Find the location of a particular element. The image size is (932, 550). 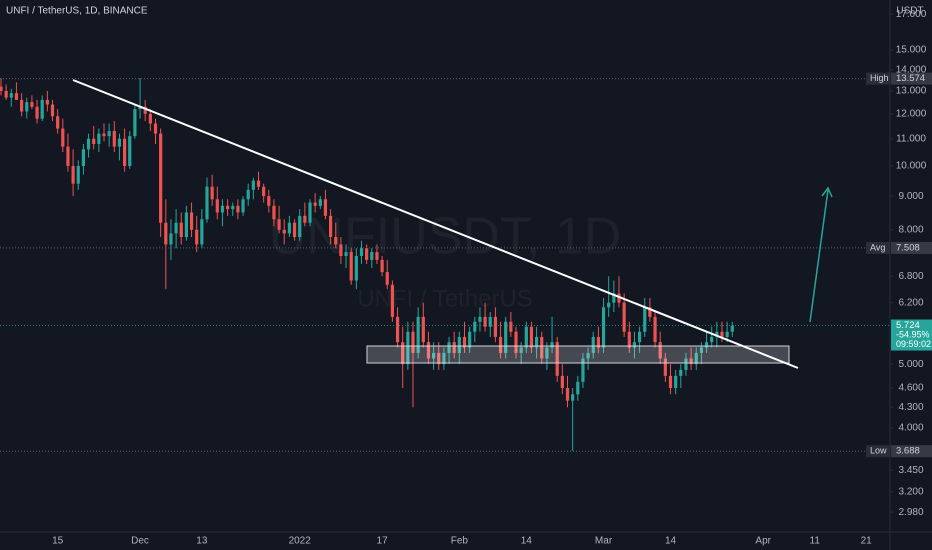

y-tick-label: 15.000 is located at coordinates (911, 50).